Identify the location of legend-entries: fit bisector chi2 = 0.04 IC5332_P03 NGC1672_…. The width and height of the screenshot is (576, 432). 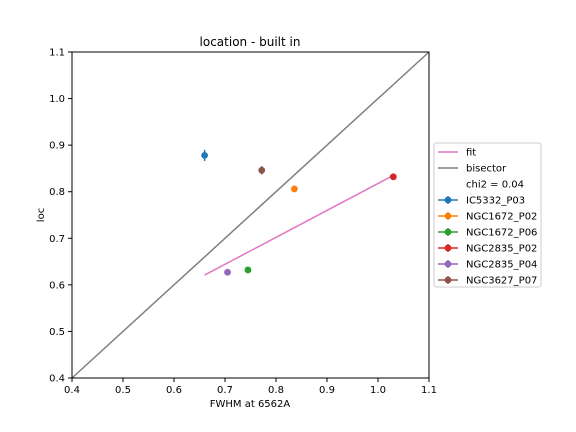
(487, 217).